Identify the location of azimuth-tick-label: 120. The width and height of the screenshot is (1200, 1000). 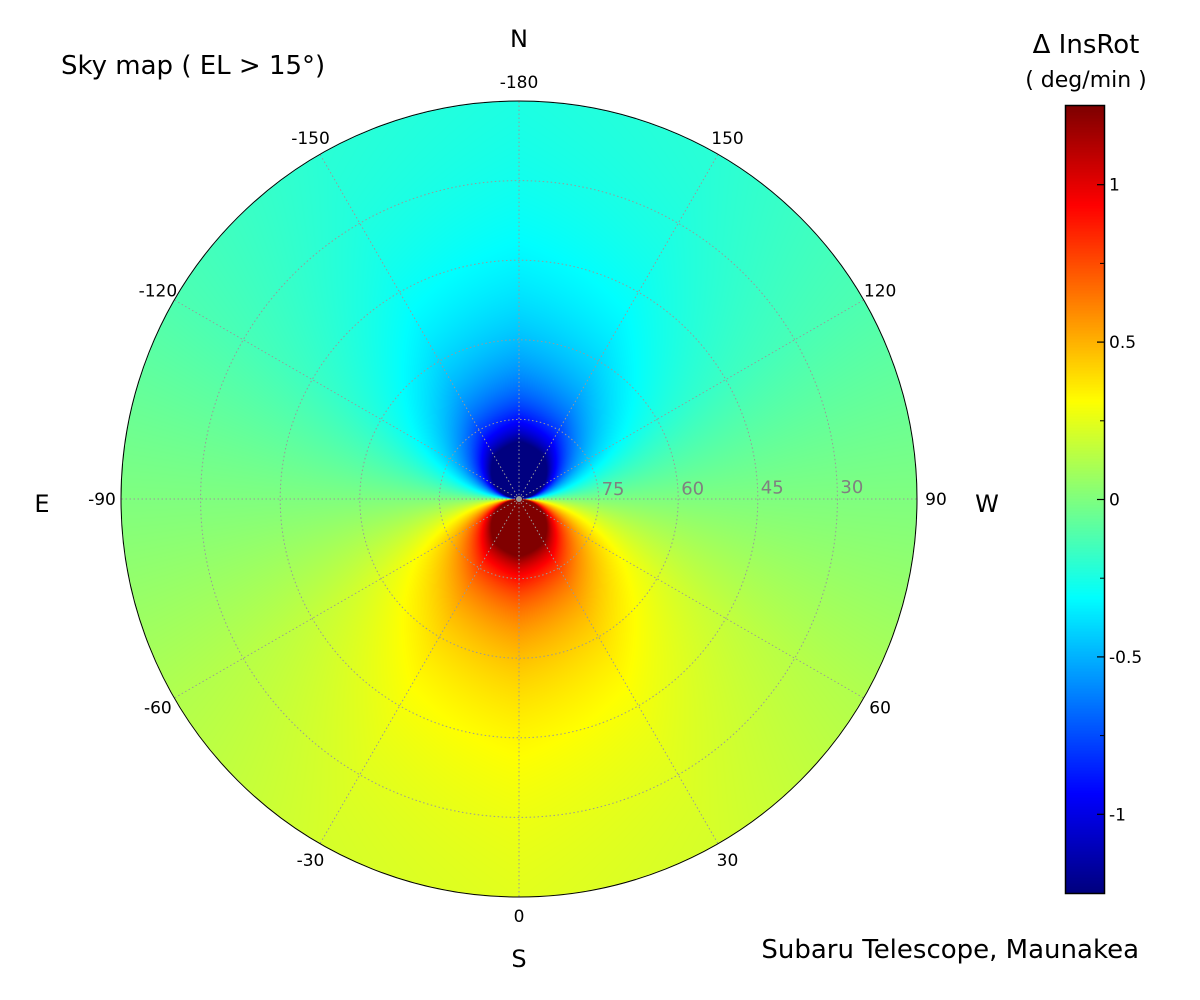
(880, 292).